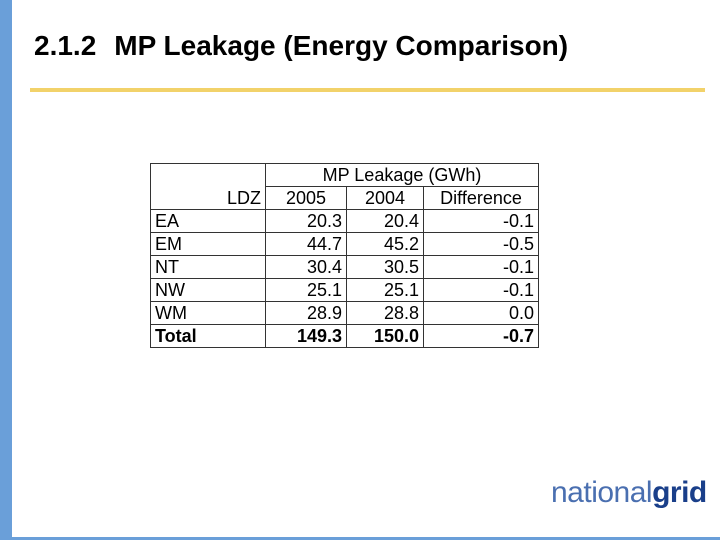 Image resolution: width=720 pixels, height=540 pixels. Describe the element at coordinates (65, 45) in the screenshot. I see `slide-number: 2.1.2` at that location.